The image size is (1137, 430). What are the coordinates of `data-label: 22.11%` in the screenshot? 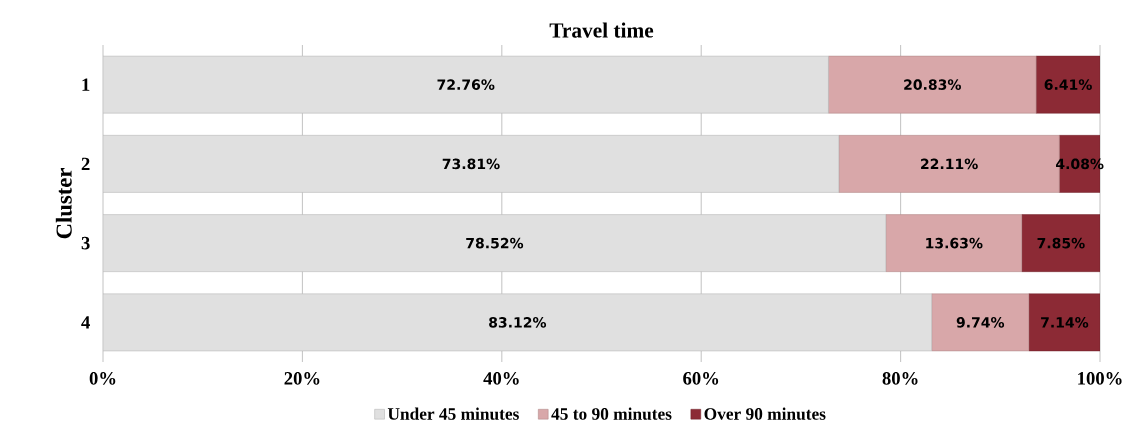 It's located at (949, 164).